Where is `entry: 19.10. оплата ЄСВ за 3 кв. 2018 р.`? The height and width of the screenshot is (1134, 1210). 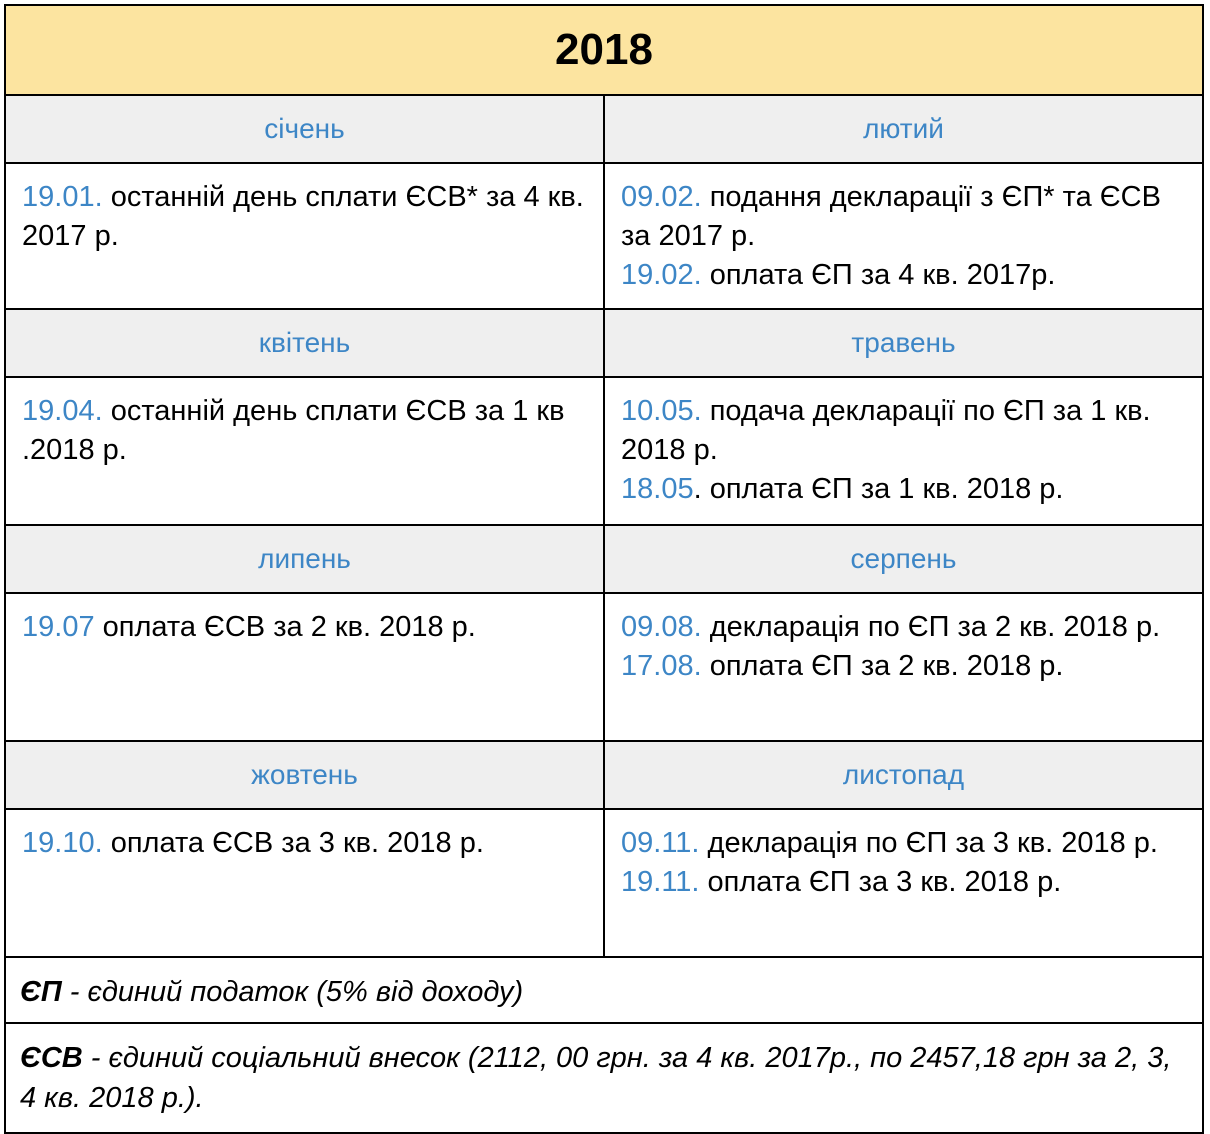
entry: 19.10. оплата ЄСВ за 3 кв. 2018 р. is located at coordinates (304, 843).